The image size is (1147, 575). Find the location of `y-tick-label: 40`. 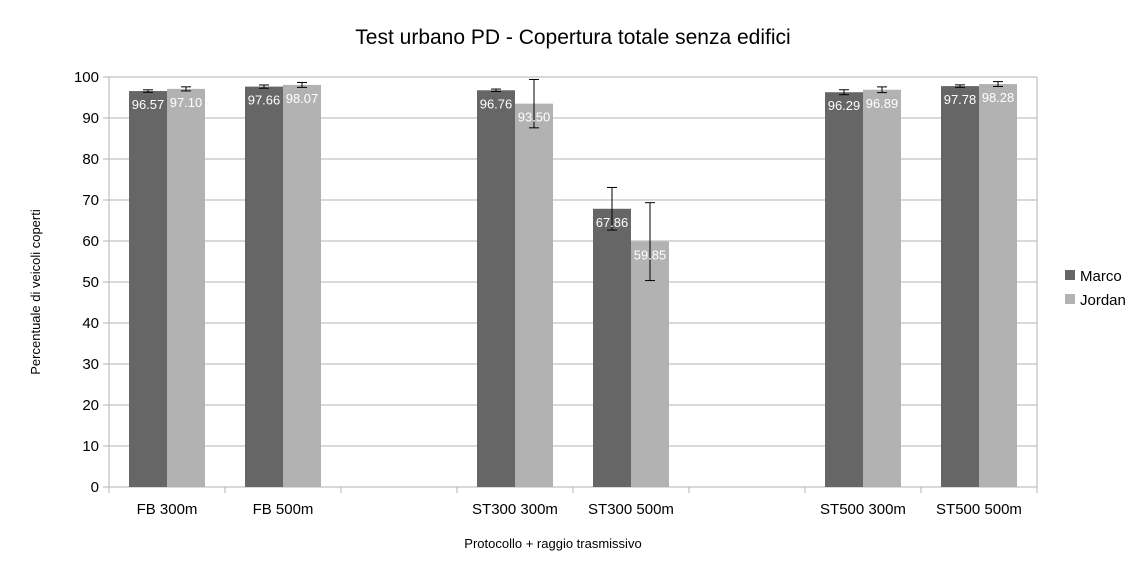

y-tick-label: 40 is located at coordinates (90, 323).